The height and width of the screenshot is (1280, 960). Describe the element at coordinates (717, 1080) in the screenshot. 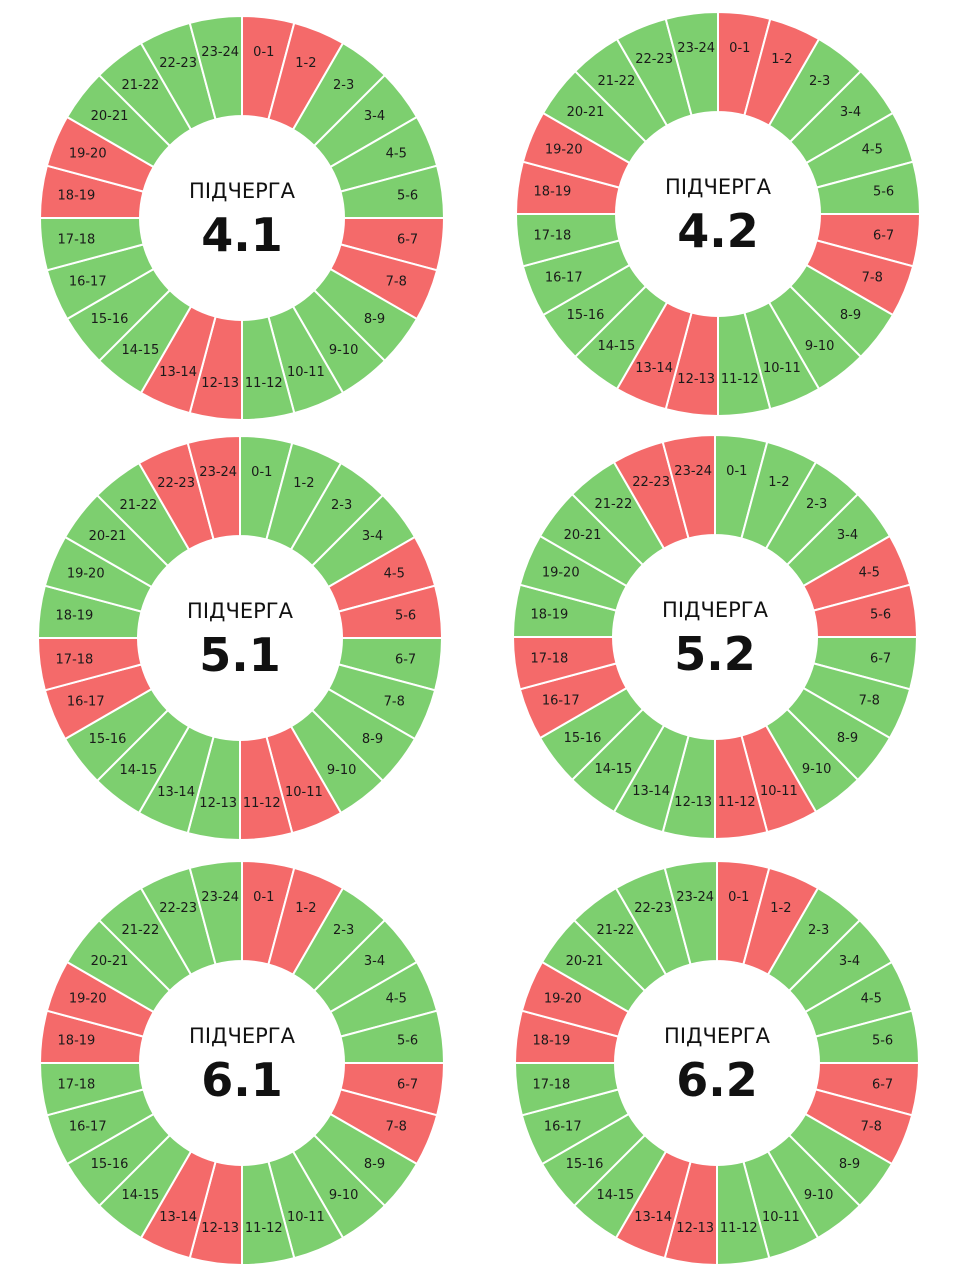

I see `chart-number: 6.2` at that location.